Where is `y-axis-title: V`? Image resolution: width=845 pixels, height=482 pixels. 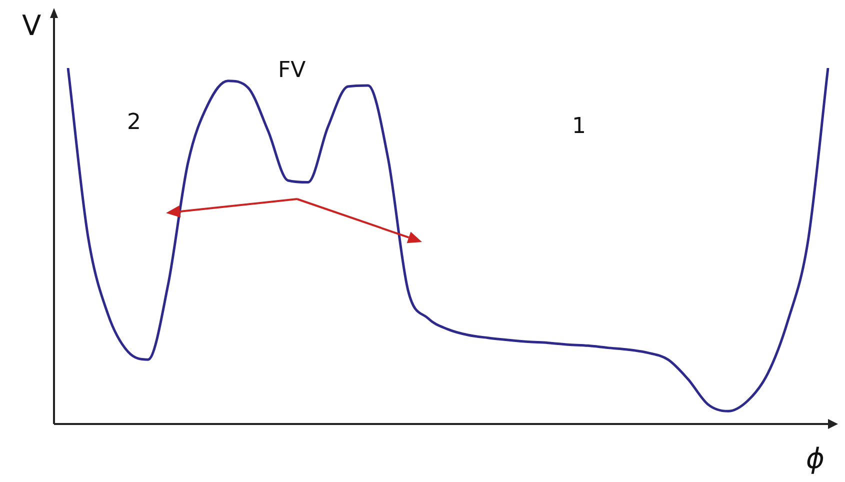
y-axis-title: V is located at coordinates (32, 25).